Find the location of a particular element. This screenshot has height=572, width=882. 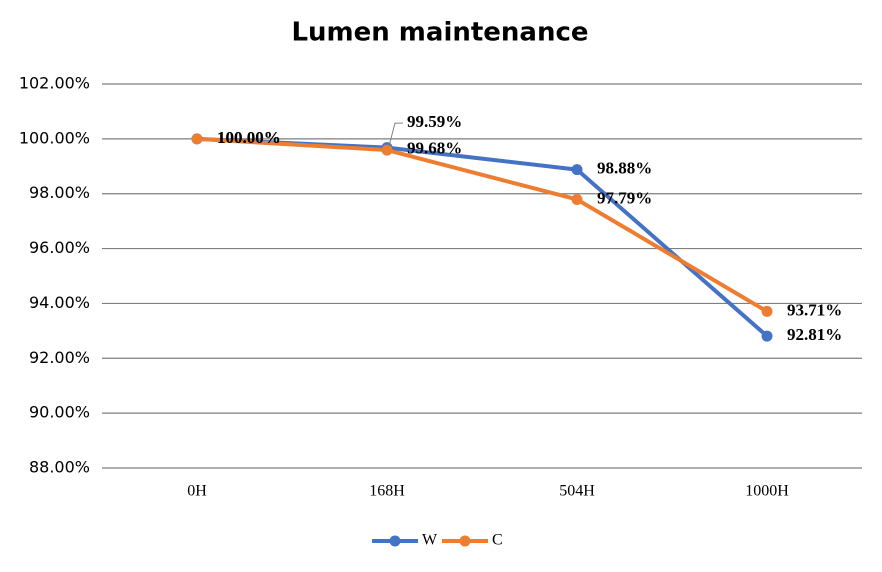

y-tick-label: 98.00% is located at coordinates (59, 192).